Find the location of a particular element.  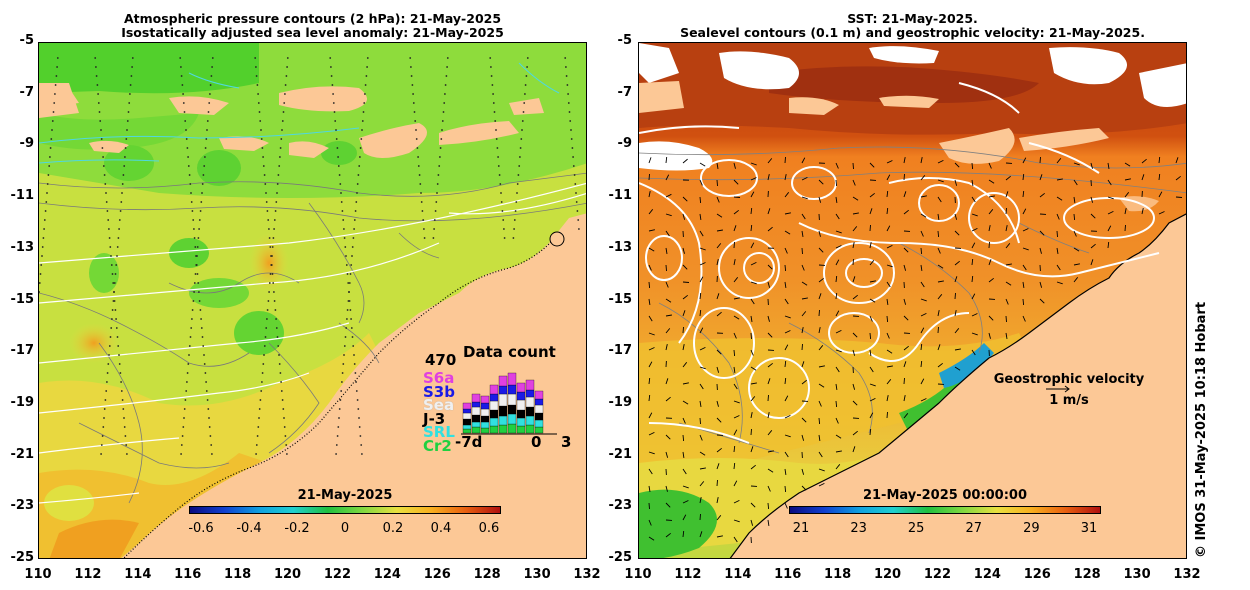

y-tick-label: -5 is located at coordinates (624, 40).